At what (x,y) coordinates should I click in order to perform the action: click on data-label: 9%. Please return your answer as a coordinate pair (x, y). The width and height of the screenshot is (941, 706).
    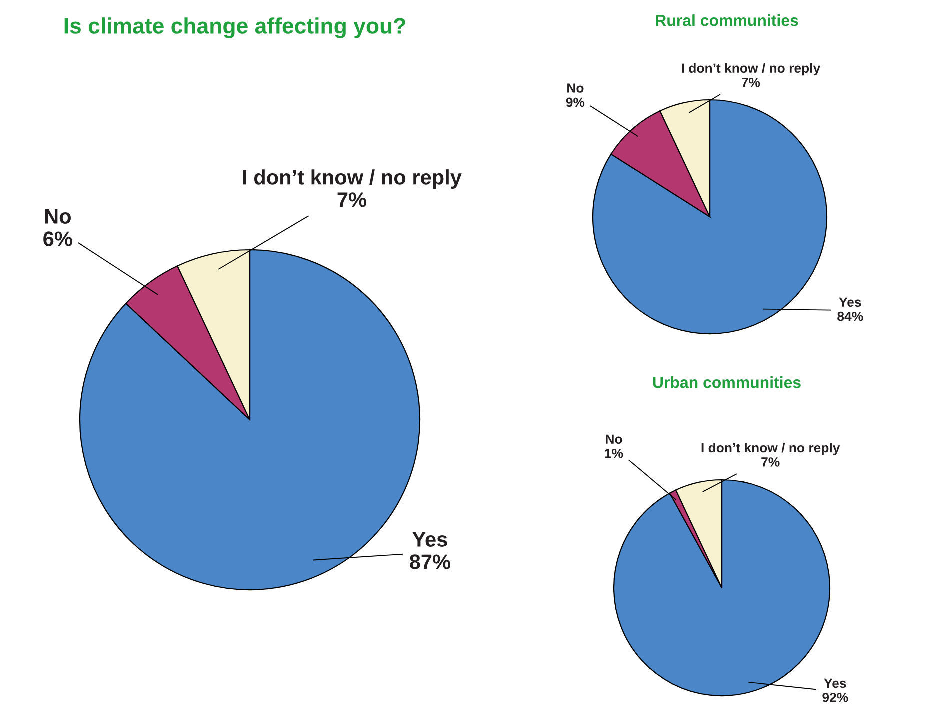
    Looking at the image, I should click on (575, 103).